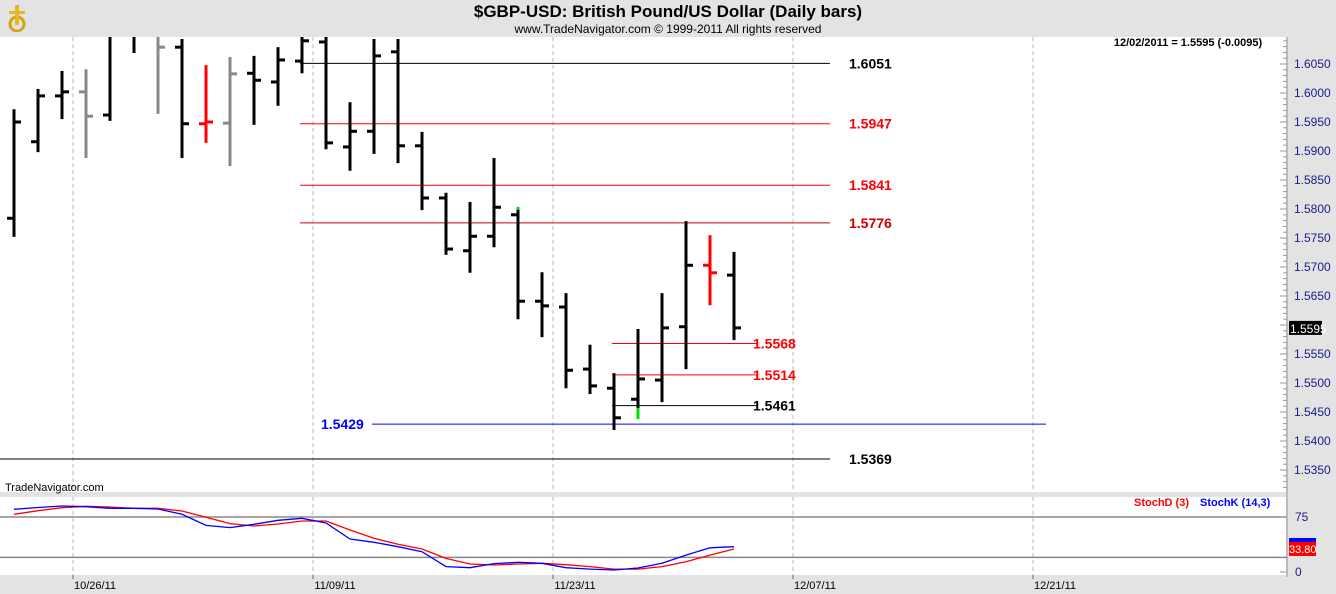 The image size is (1336, 594). I want to click on stochk-tag, so click(1302, 540).